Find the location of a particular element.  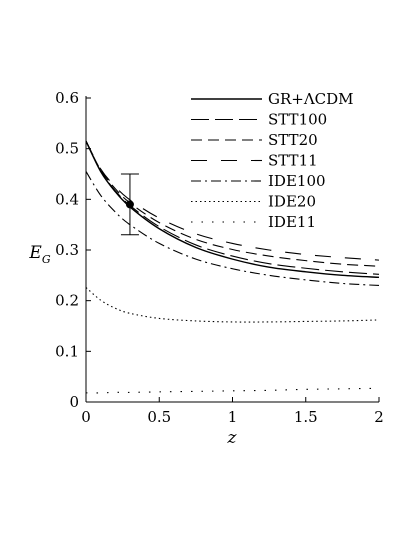

y-tick-label: 0.4 is located at coordinates (67, 199).